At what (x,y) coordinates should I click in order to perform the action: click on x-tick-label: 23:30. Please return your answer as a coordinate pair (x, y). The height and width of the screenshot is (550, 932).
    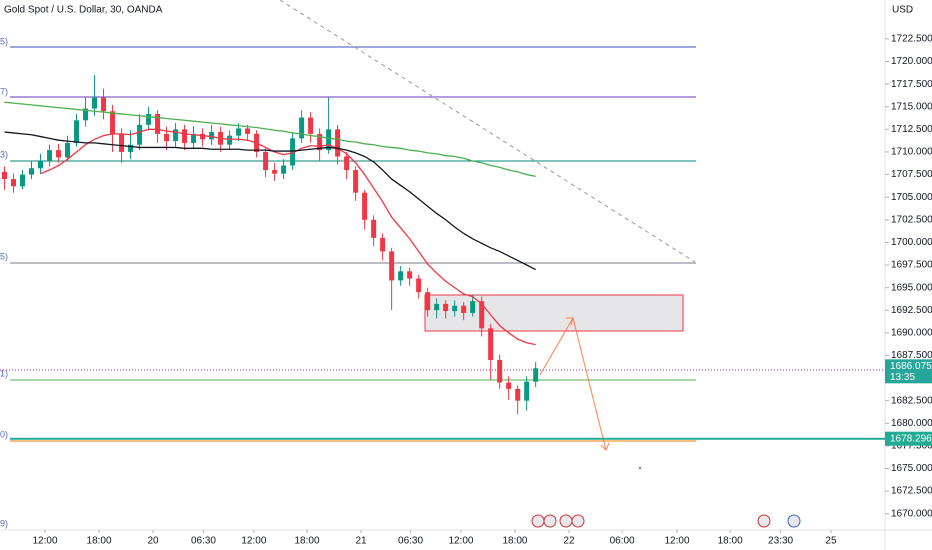
    Looking at the image, I should click on (780, 541).